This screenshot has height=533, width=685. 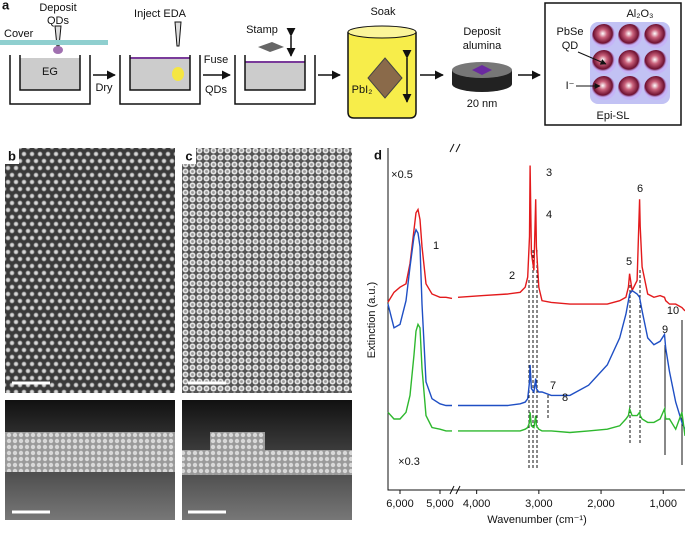 I want to click on step-label: Dry, so click(x=104, y=88).